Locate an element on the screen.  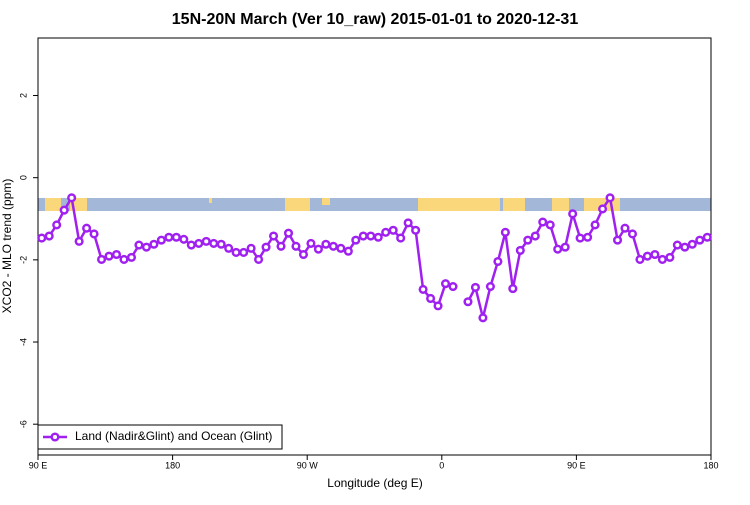
y-tick-label: -4 is located at coordinates (23, 342).